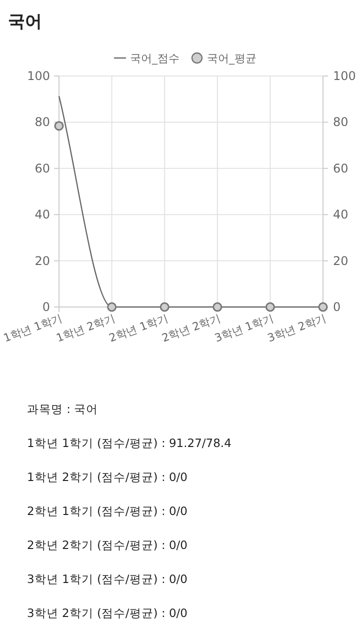 The width and height of the screenshot is (362, 631). What do you see at coordinates (337, 307) in the screenshot?
I see `y2-tick-label: 0` at bounding box center [337, 307].